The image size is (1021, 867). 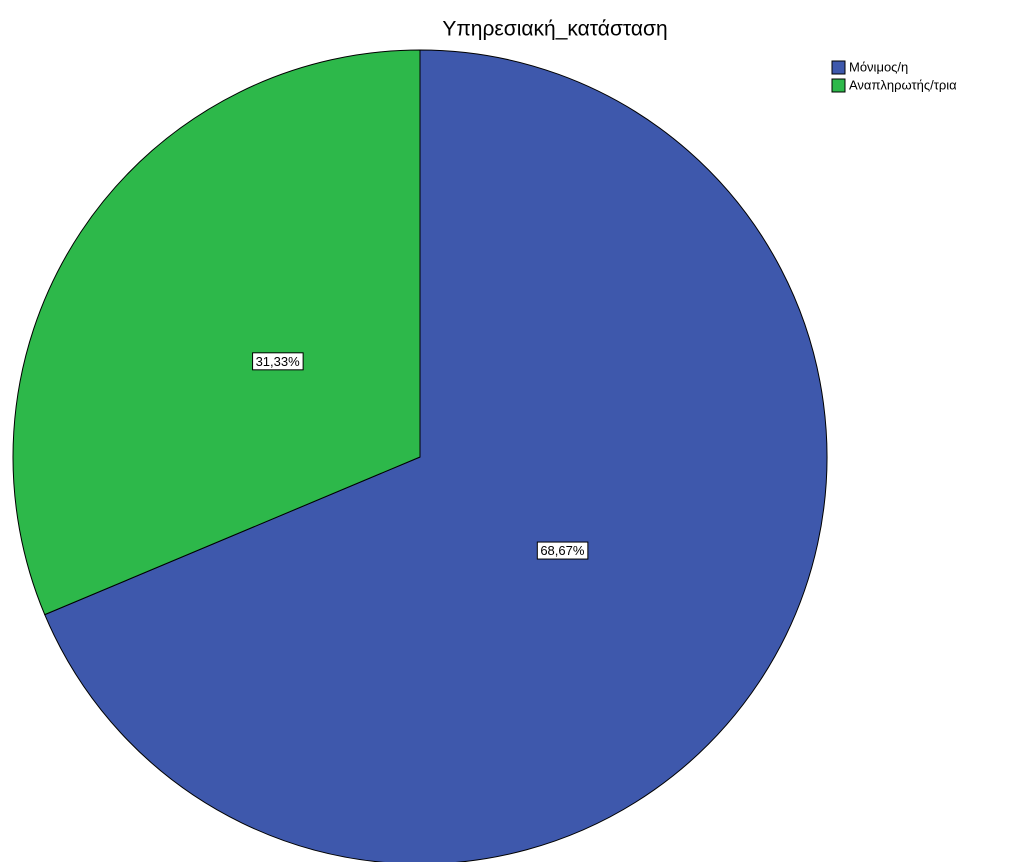 I want to click on legend-label: Αναπληρωτής/τρια, so click(x=903, y=84).